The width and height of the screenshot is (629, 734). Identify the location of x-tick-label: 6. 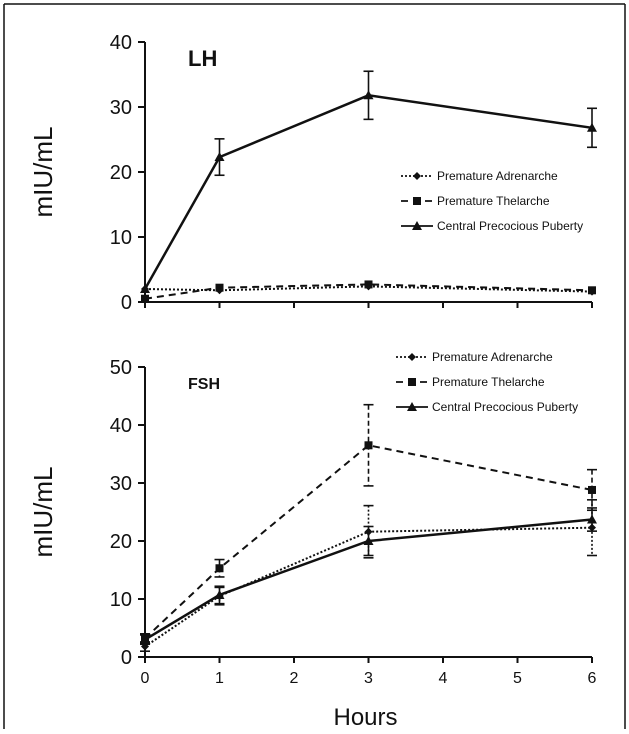
(592, 678).